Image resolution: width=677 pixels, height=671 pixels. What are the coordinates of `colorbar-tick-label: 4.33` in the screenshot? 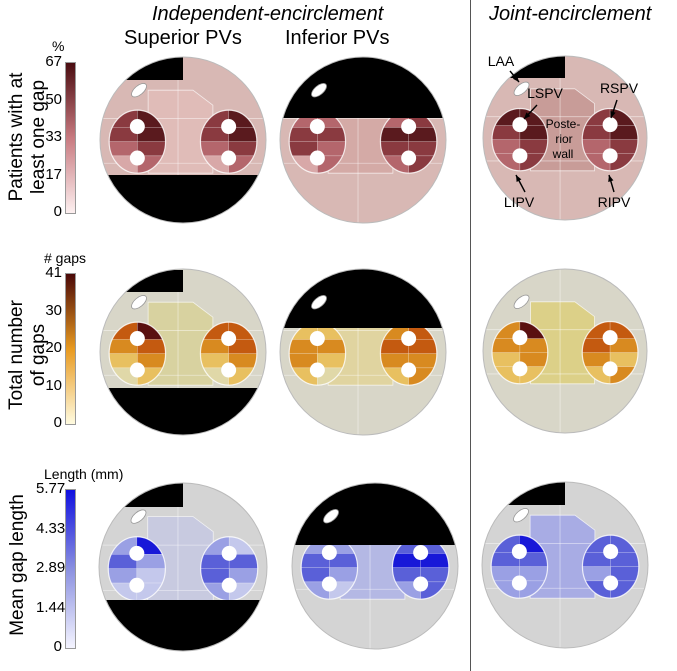 It's located at (51, 528).